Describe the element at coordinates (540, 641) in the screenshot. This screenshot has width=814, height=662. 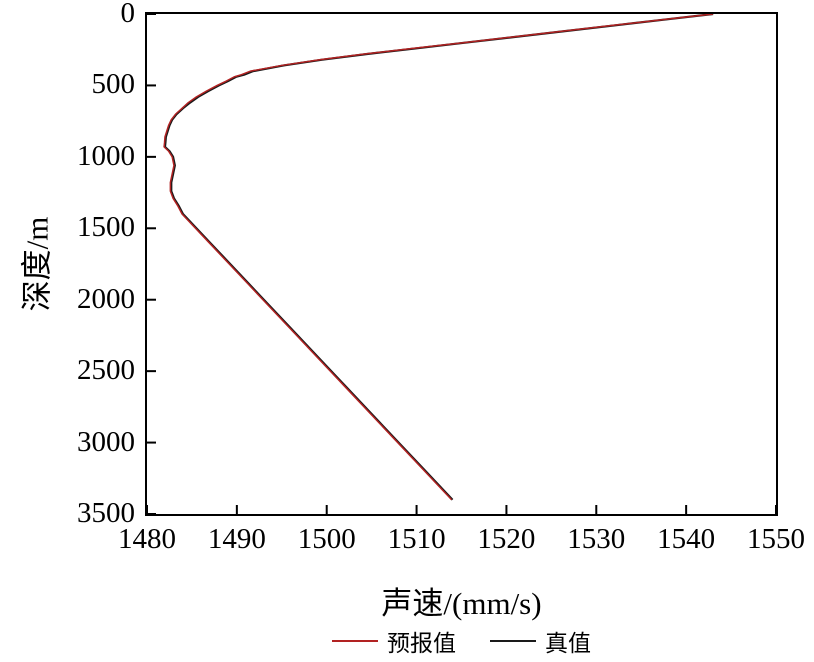
I see `legend-item-true: 真值` at that location.